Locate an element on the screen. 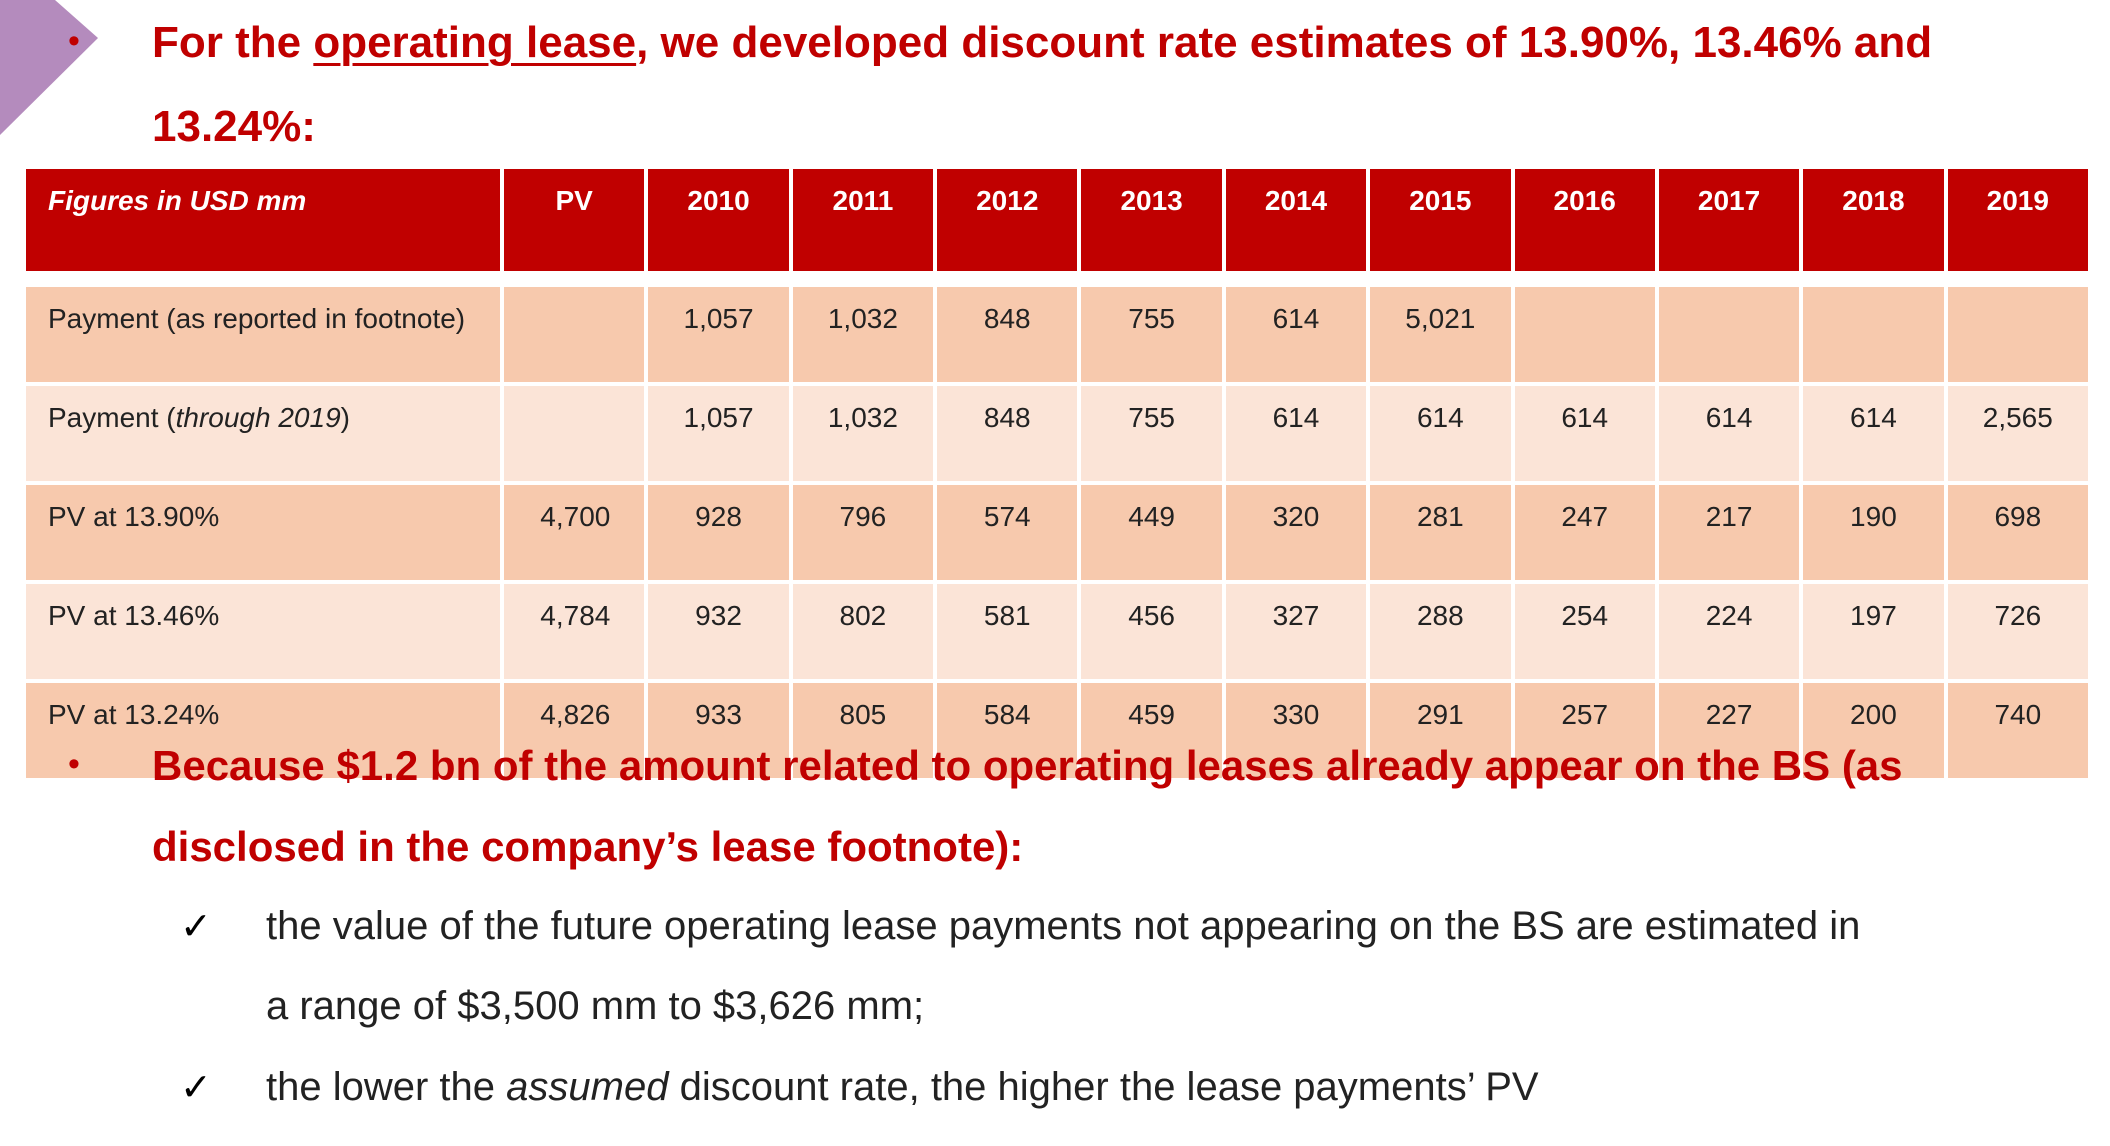 This screenshot has height=1146, width=2110. value-cell: 330 is located at coordinates (1296, 730).